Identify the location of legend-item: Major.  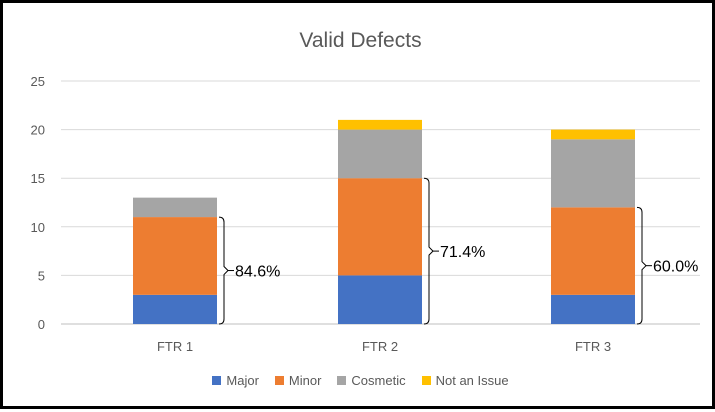
(235, 380).